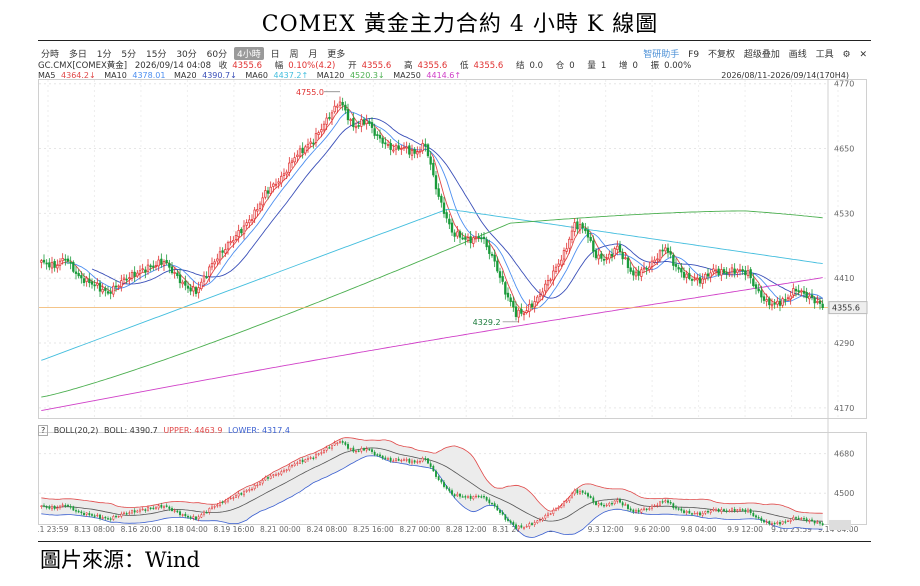 The width and height of the screenshot is (920, 586). Describe the element at coordinates (129, 55) in the screenshot. I see `period-tab-5min: 5分` at that location.